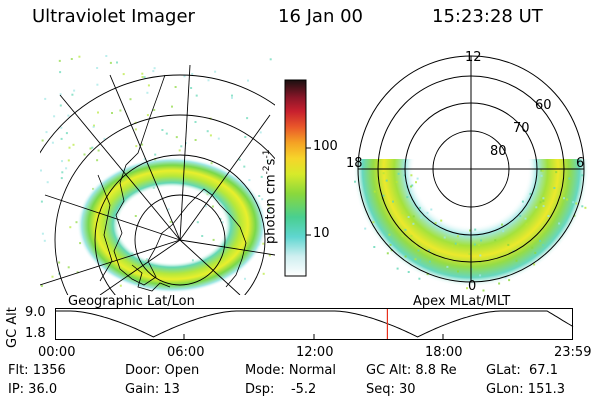 The height and width of the screenshot is (400, 600). What do you see at coordinates (521, 128) in the screenshot?
I see `mlat-70-label: 70` at bounding box center [521, 128].